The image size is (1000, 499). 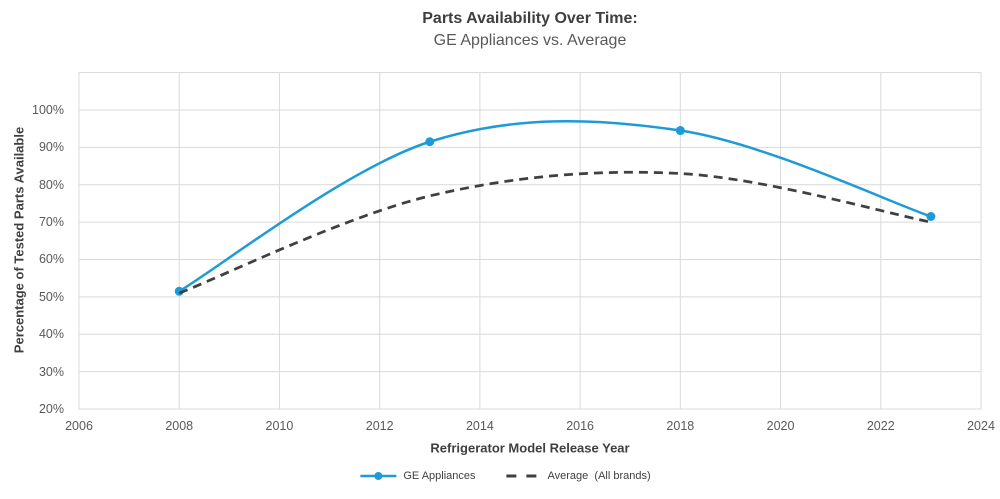 I want to click on legend-item: Average (All brands), so click(x=577, y=476).